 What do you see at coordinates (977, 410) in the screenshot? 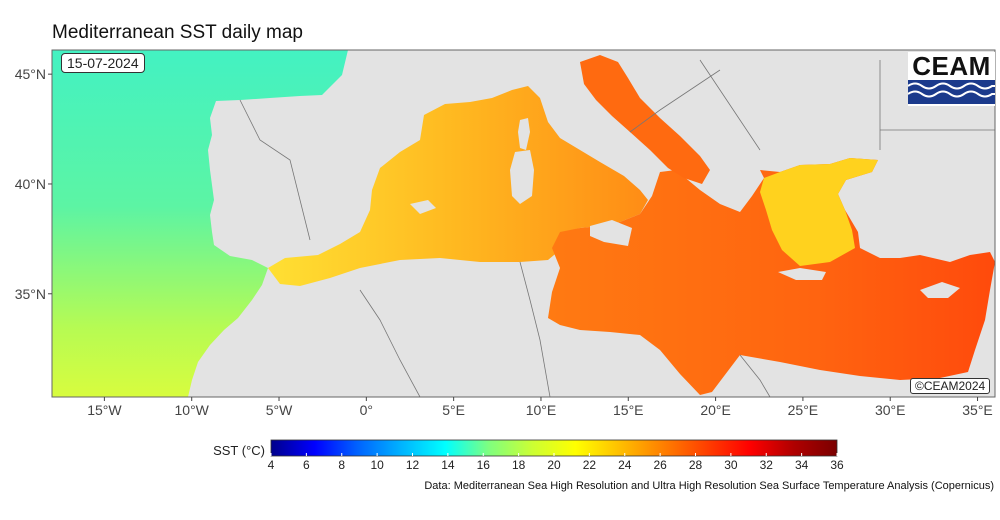
I see `longitude-tick-label: 35°E` at bounding box center [977, 410].